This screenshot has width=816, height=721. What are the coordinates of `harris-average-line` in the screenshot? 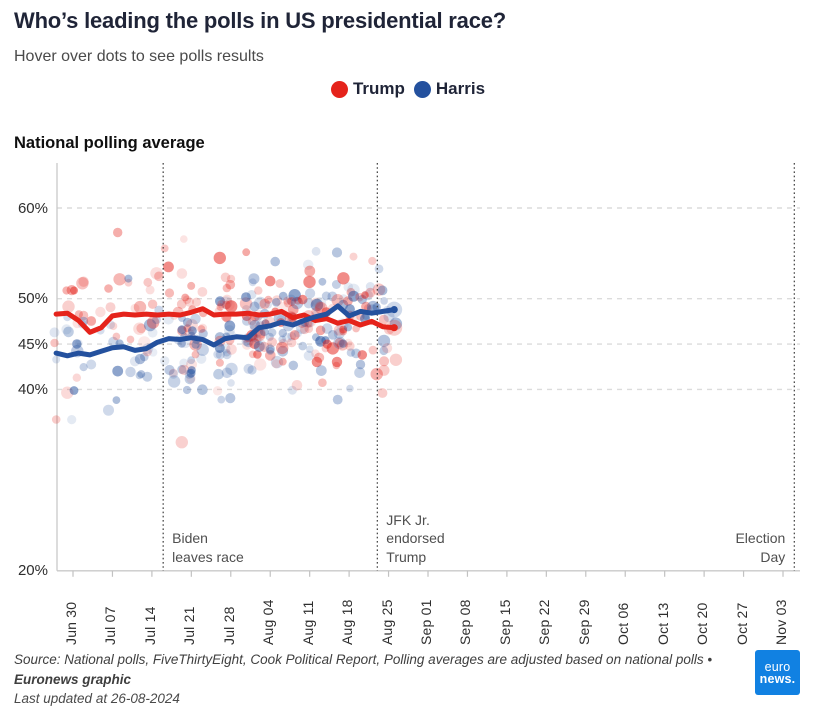 It's located at (225, 331).